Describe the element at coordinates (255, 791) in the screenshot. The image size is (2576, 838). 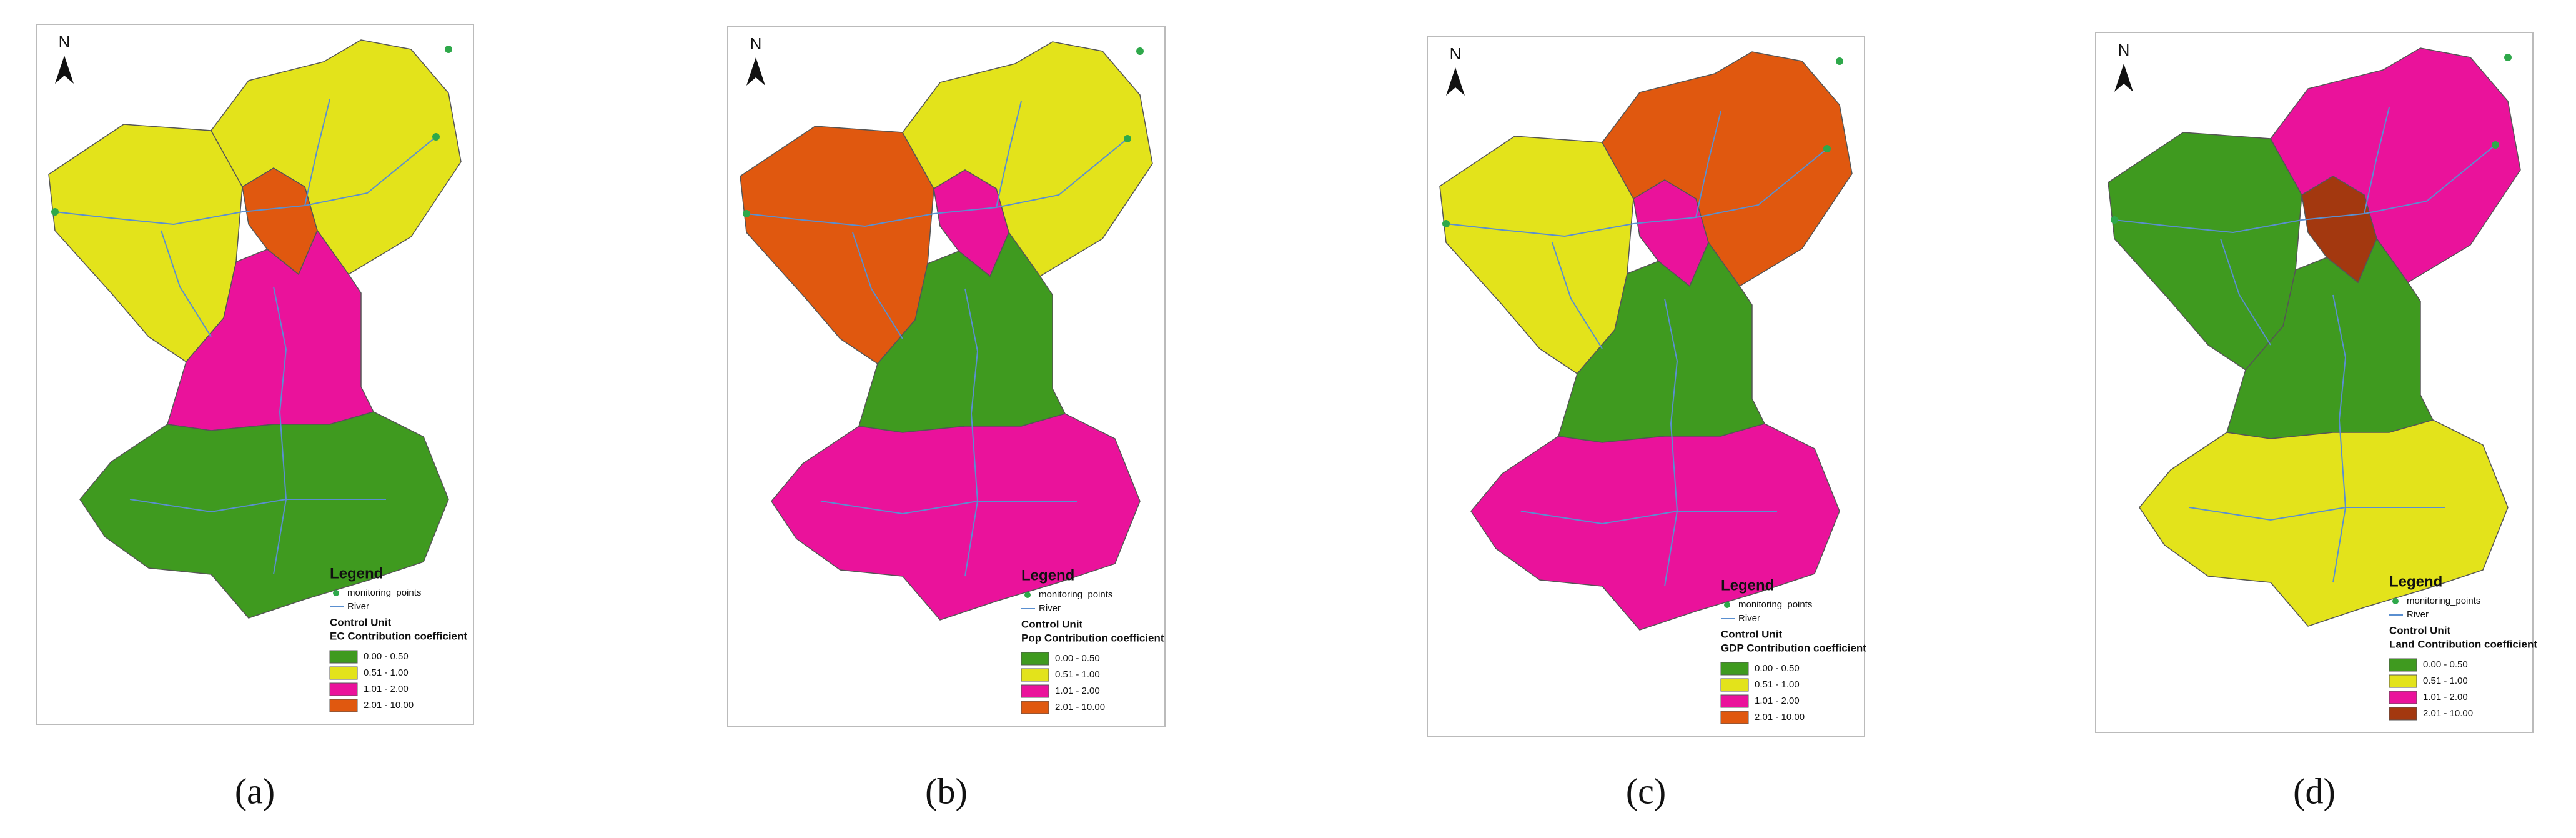
I see `panel-label: (a)` at that location.